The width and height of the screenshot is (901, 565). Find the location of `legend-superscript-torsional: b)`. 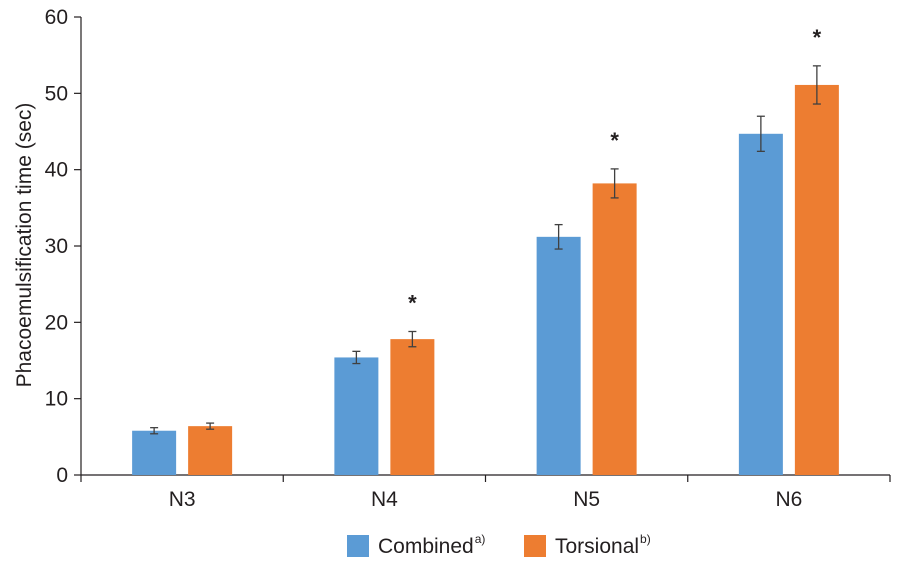

legend-superscript-torsional: b) is located at coordinates (645, 539).